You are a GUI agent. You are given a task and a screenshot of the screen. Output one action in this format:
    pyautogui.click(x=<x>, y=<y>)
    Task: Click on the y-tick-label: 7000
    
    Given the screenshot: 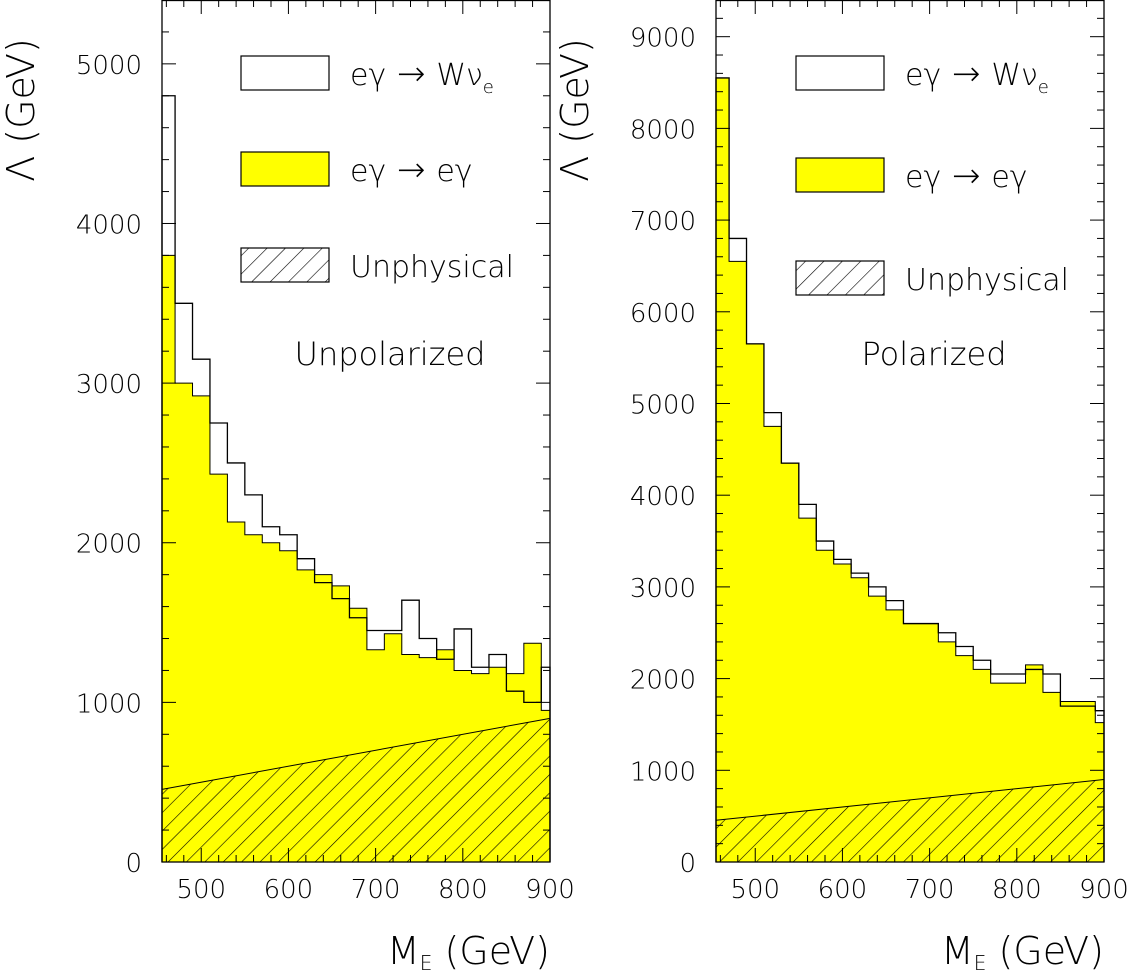 What is the action you would take?
    pyautogui.click(x=663, y=222)
    